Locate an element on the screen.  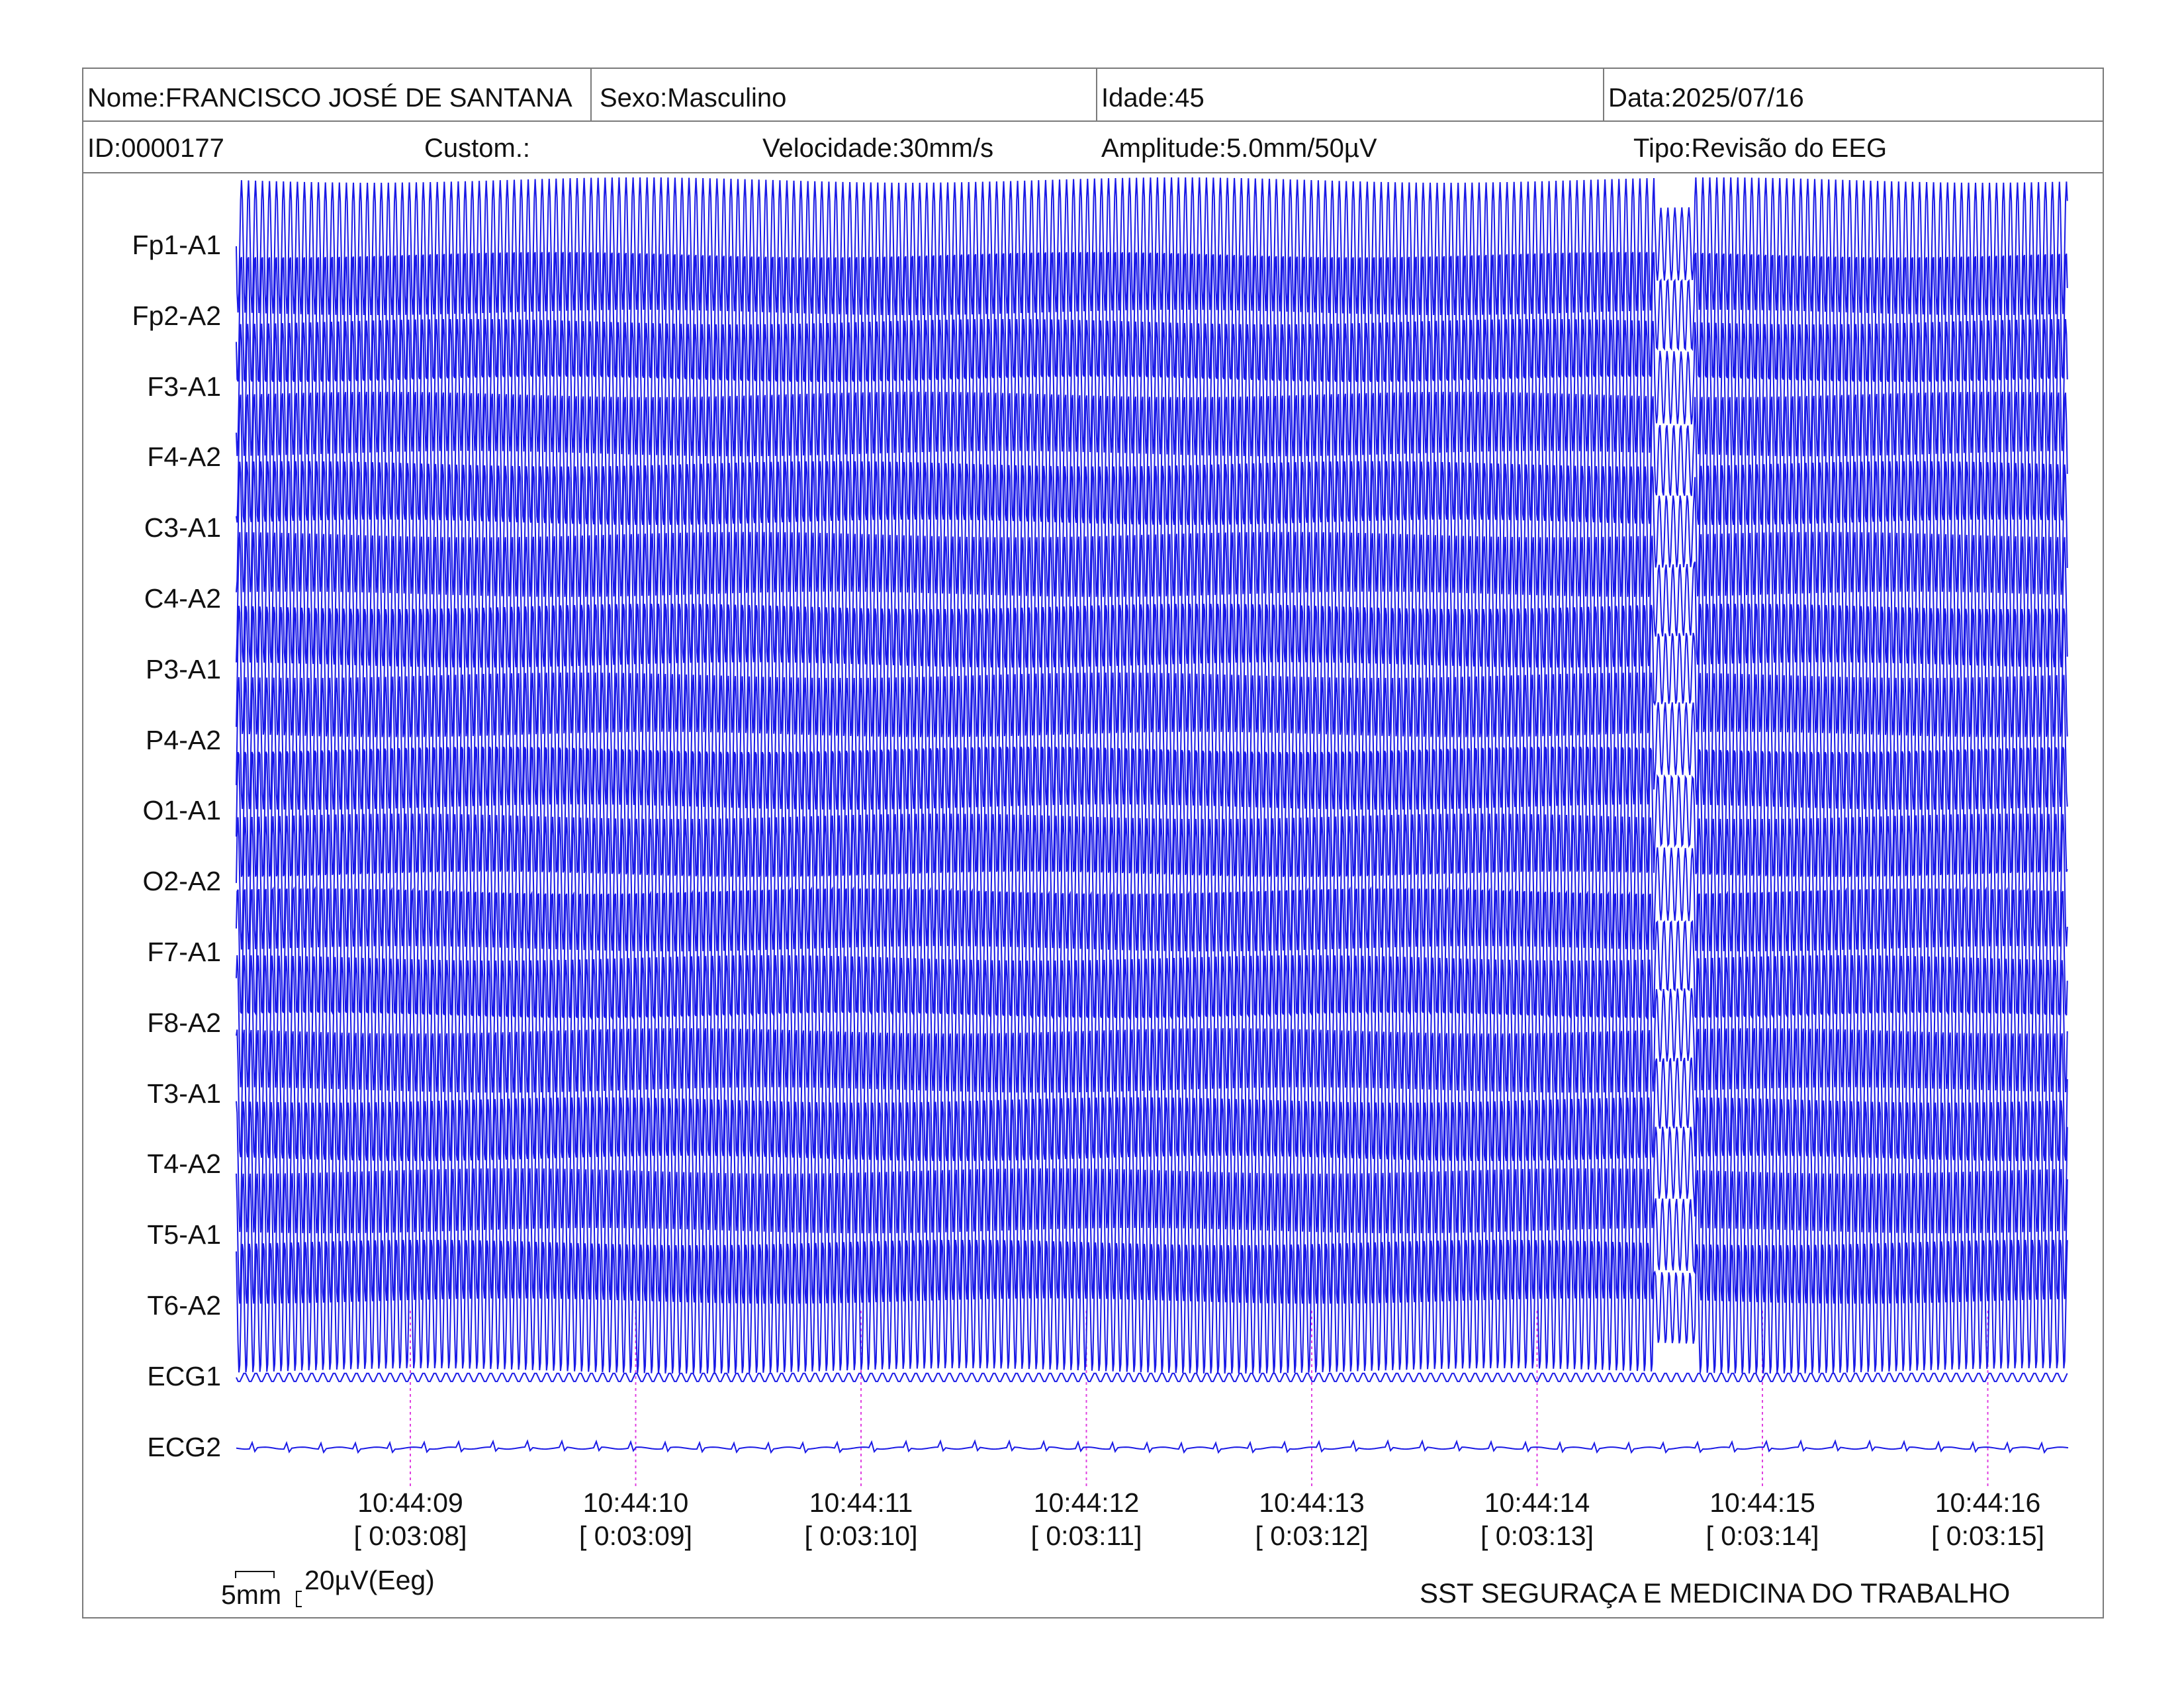
amplitude-scale-label: 20µV(Eeg) is located at coordinates (370, 1580).